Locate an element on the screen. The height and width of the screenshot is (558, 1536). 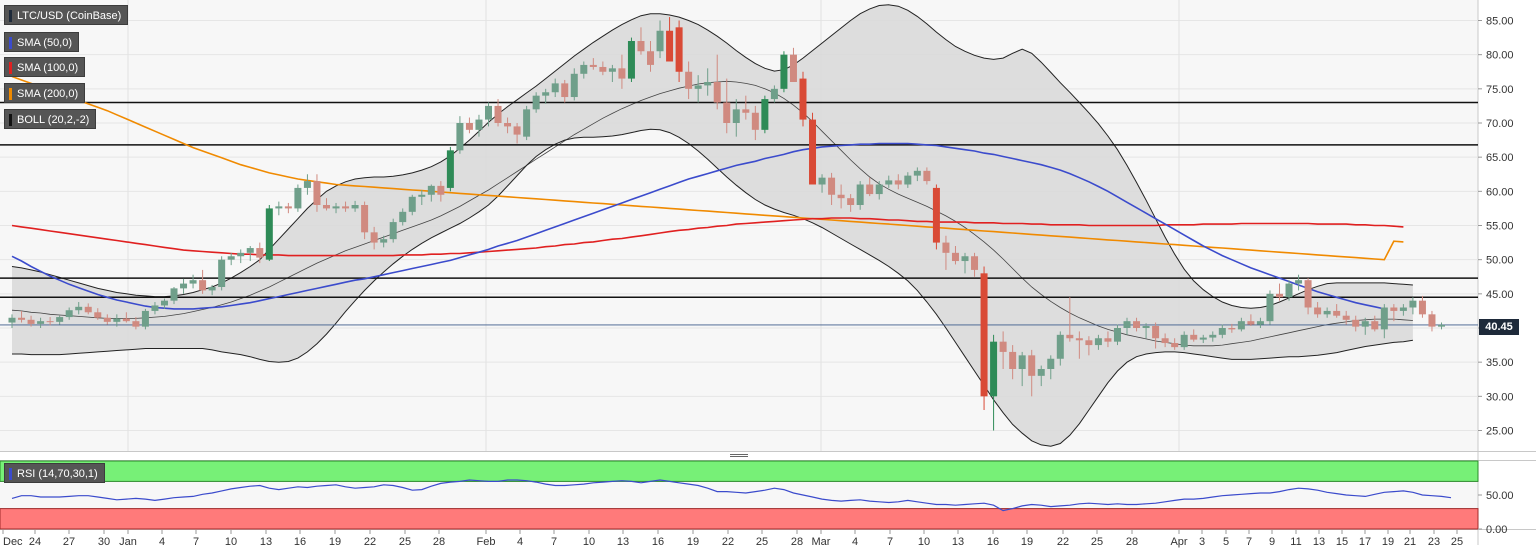
x-tick-label: 19 is located at coordinates (1027, 542).